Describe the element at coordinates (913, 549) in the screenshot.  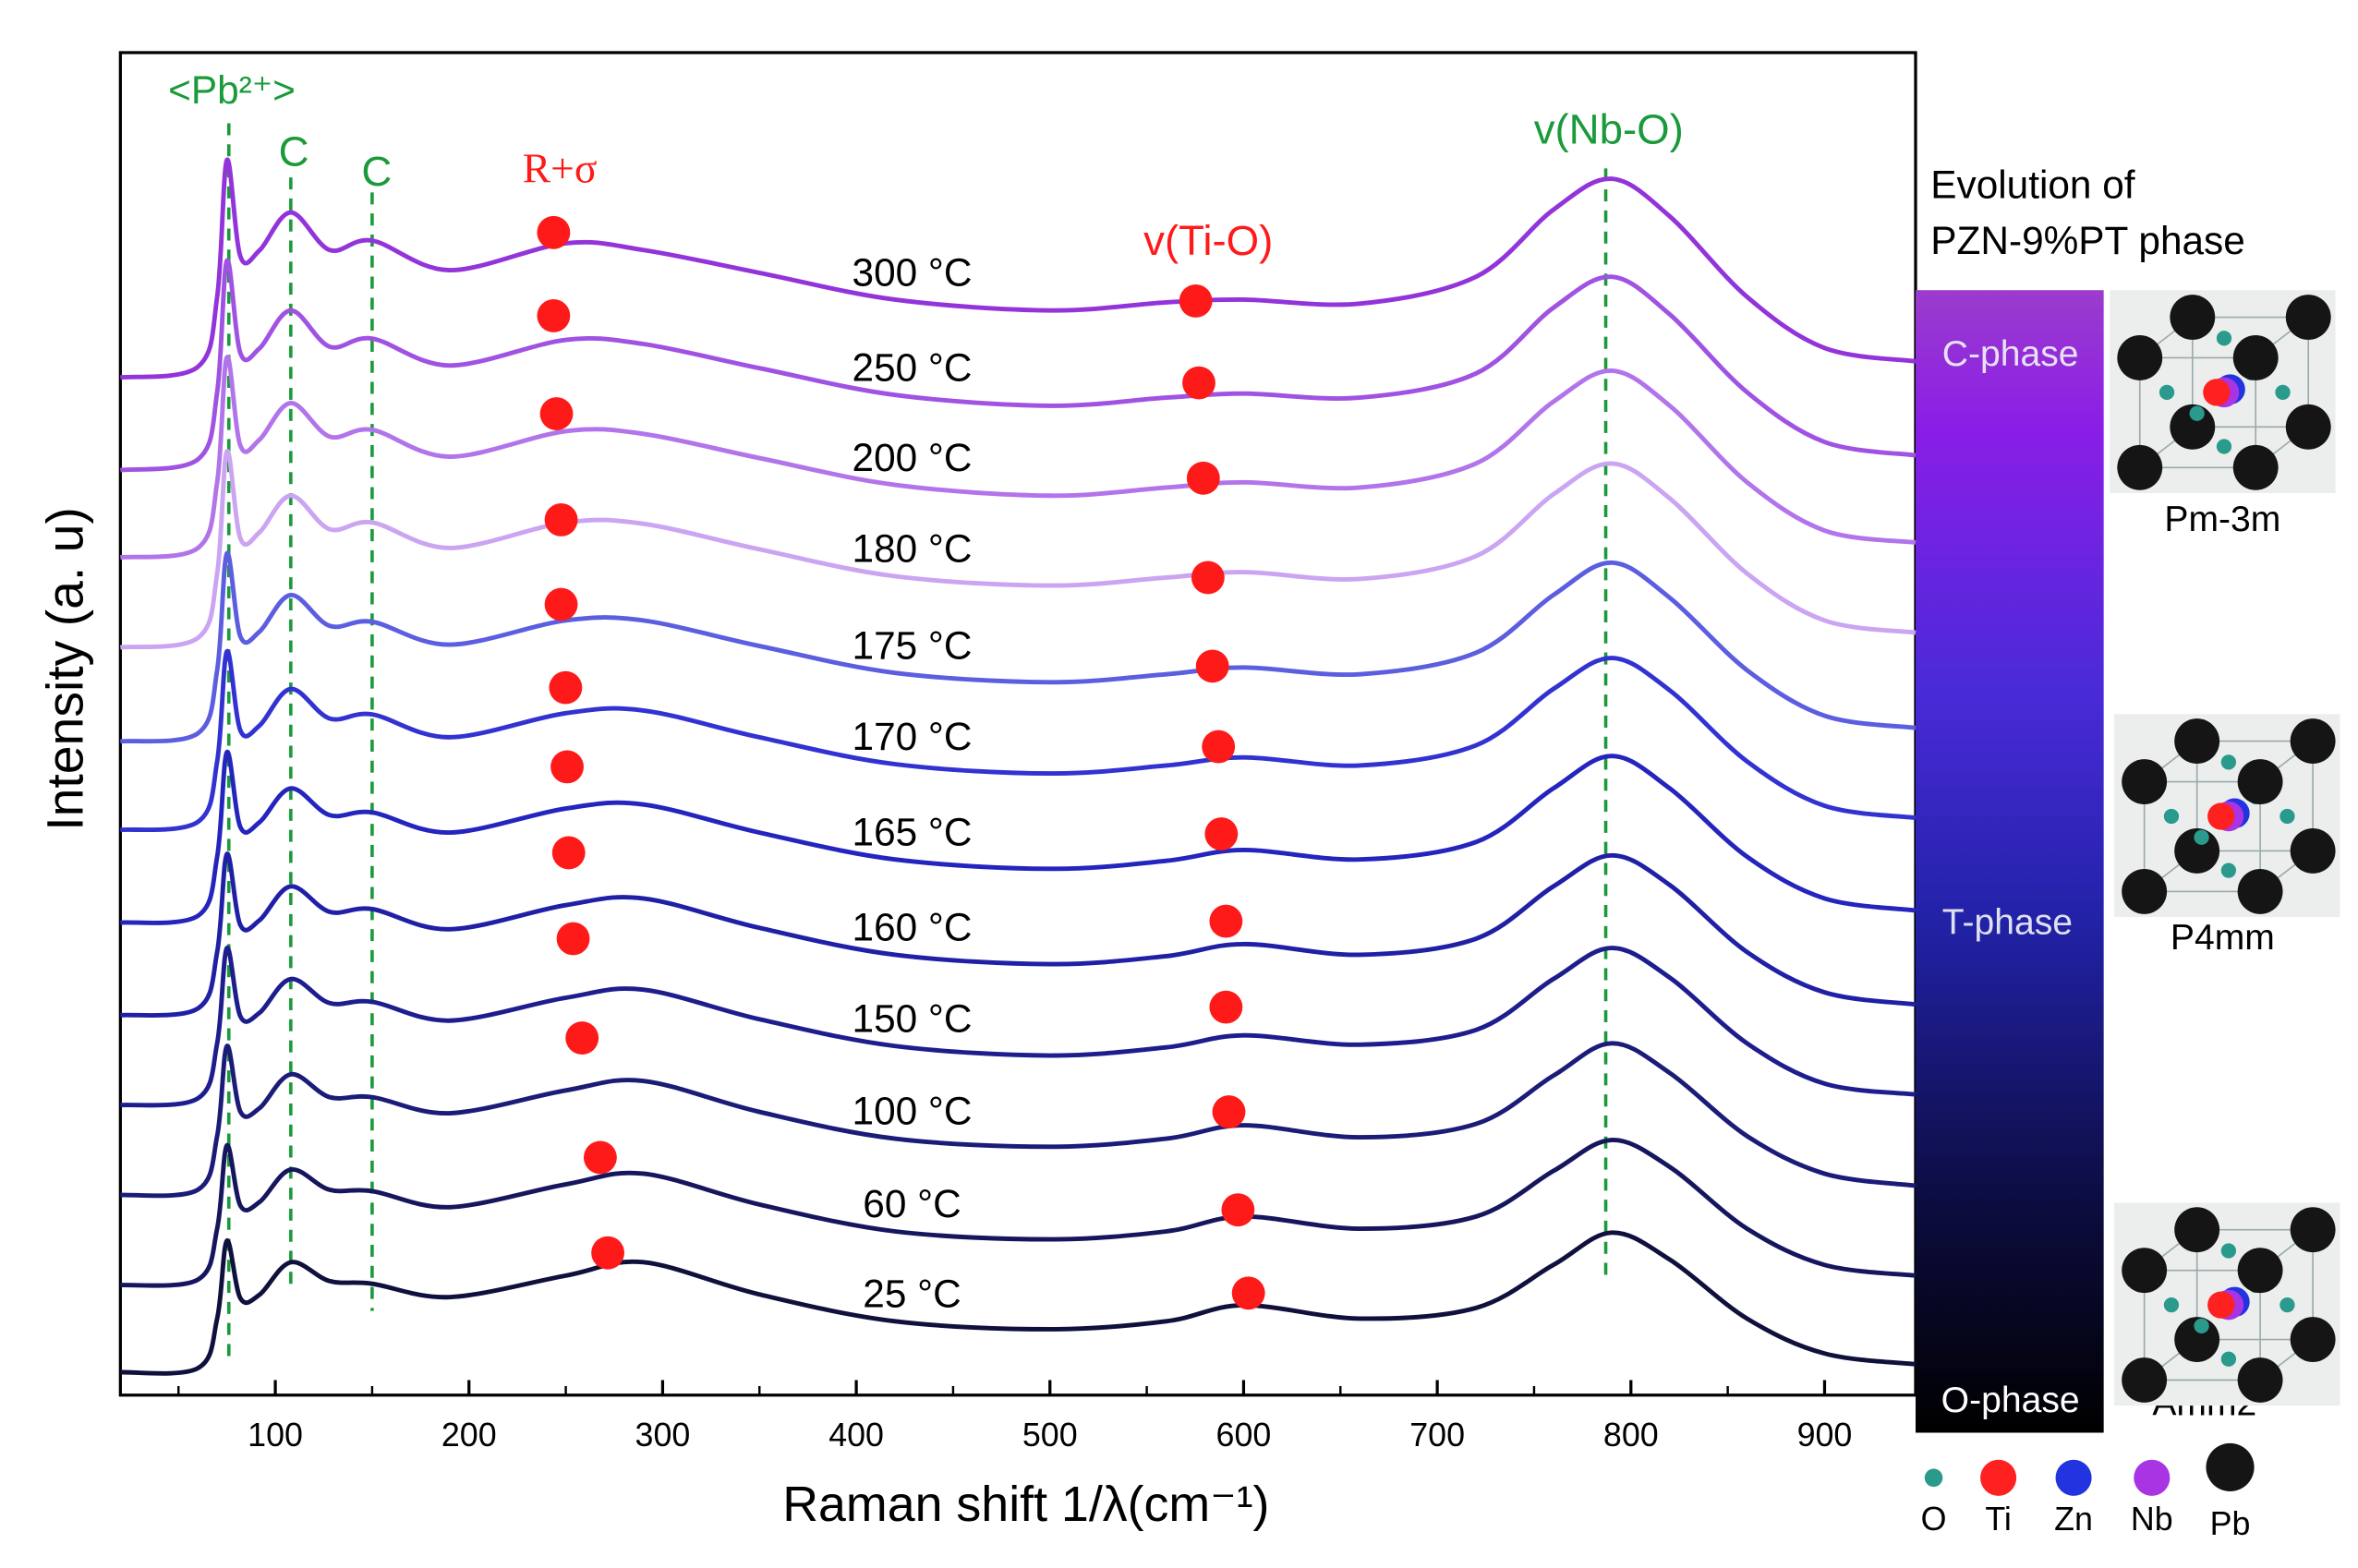
I see `series-label: 180 °C` at that location.